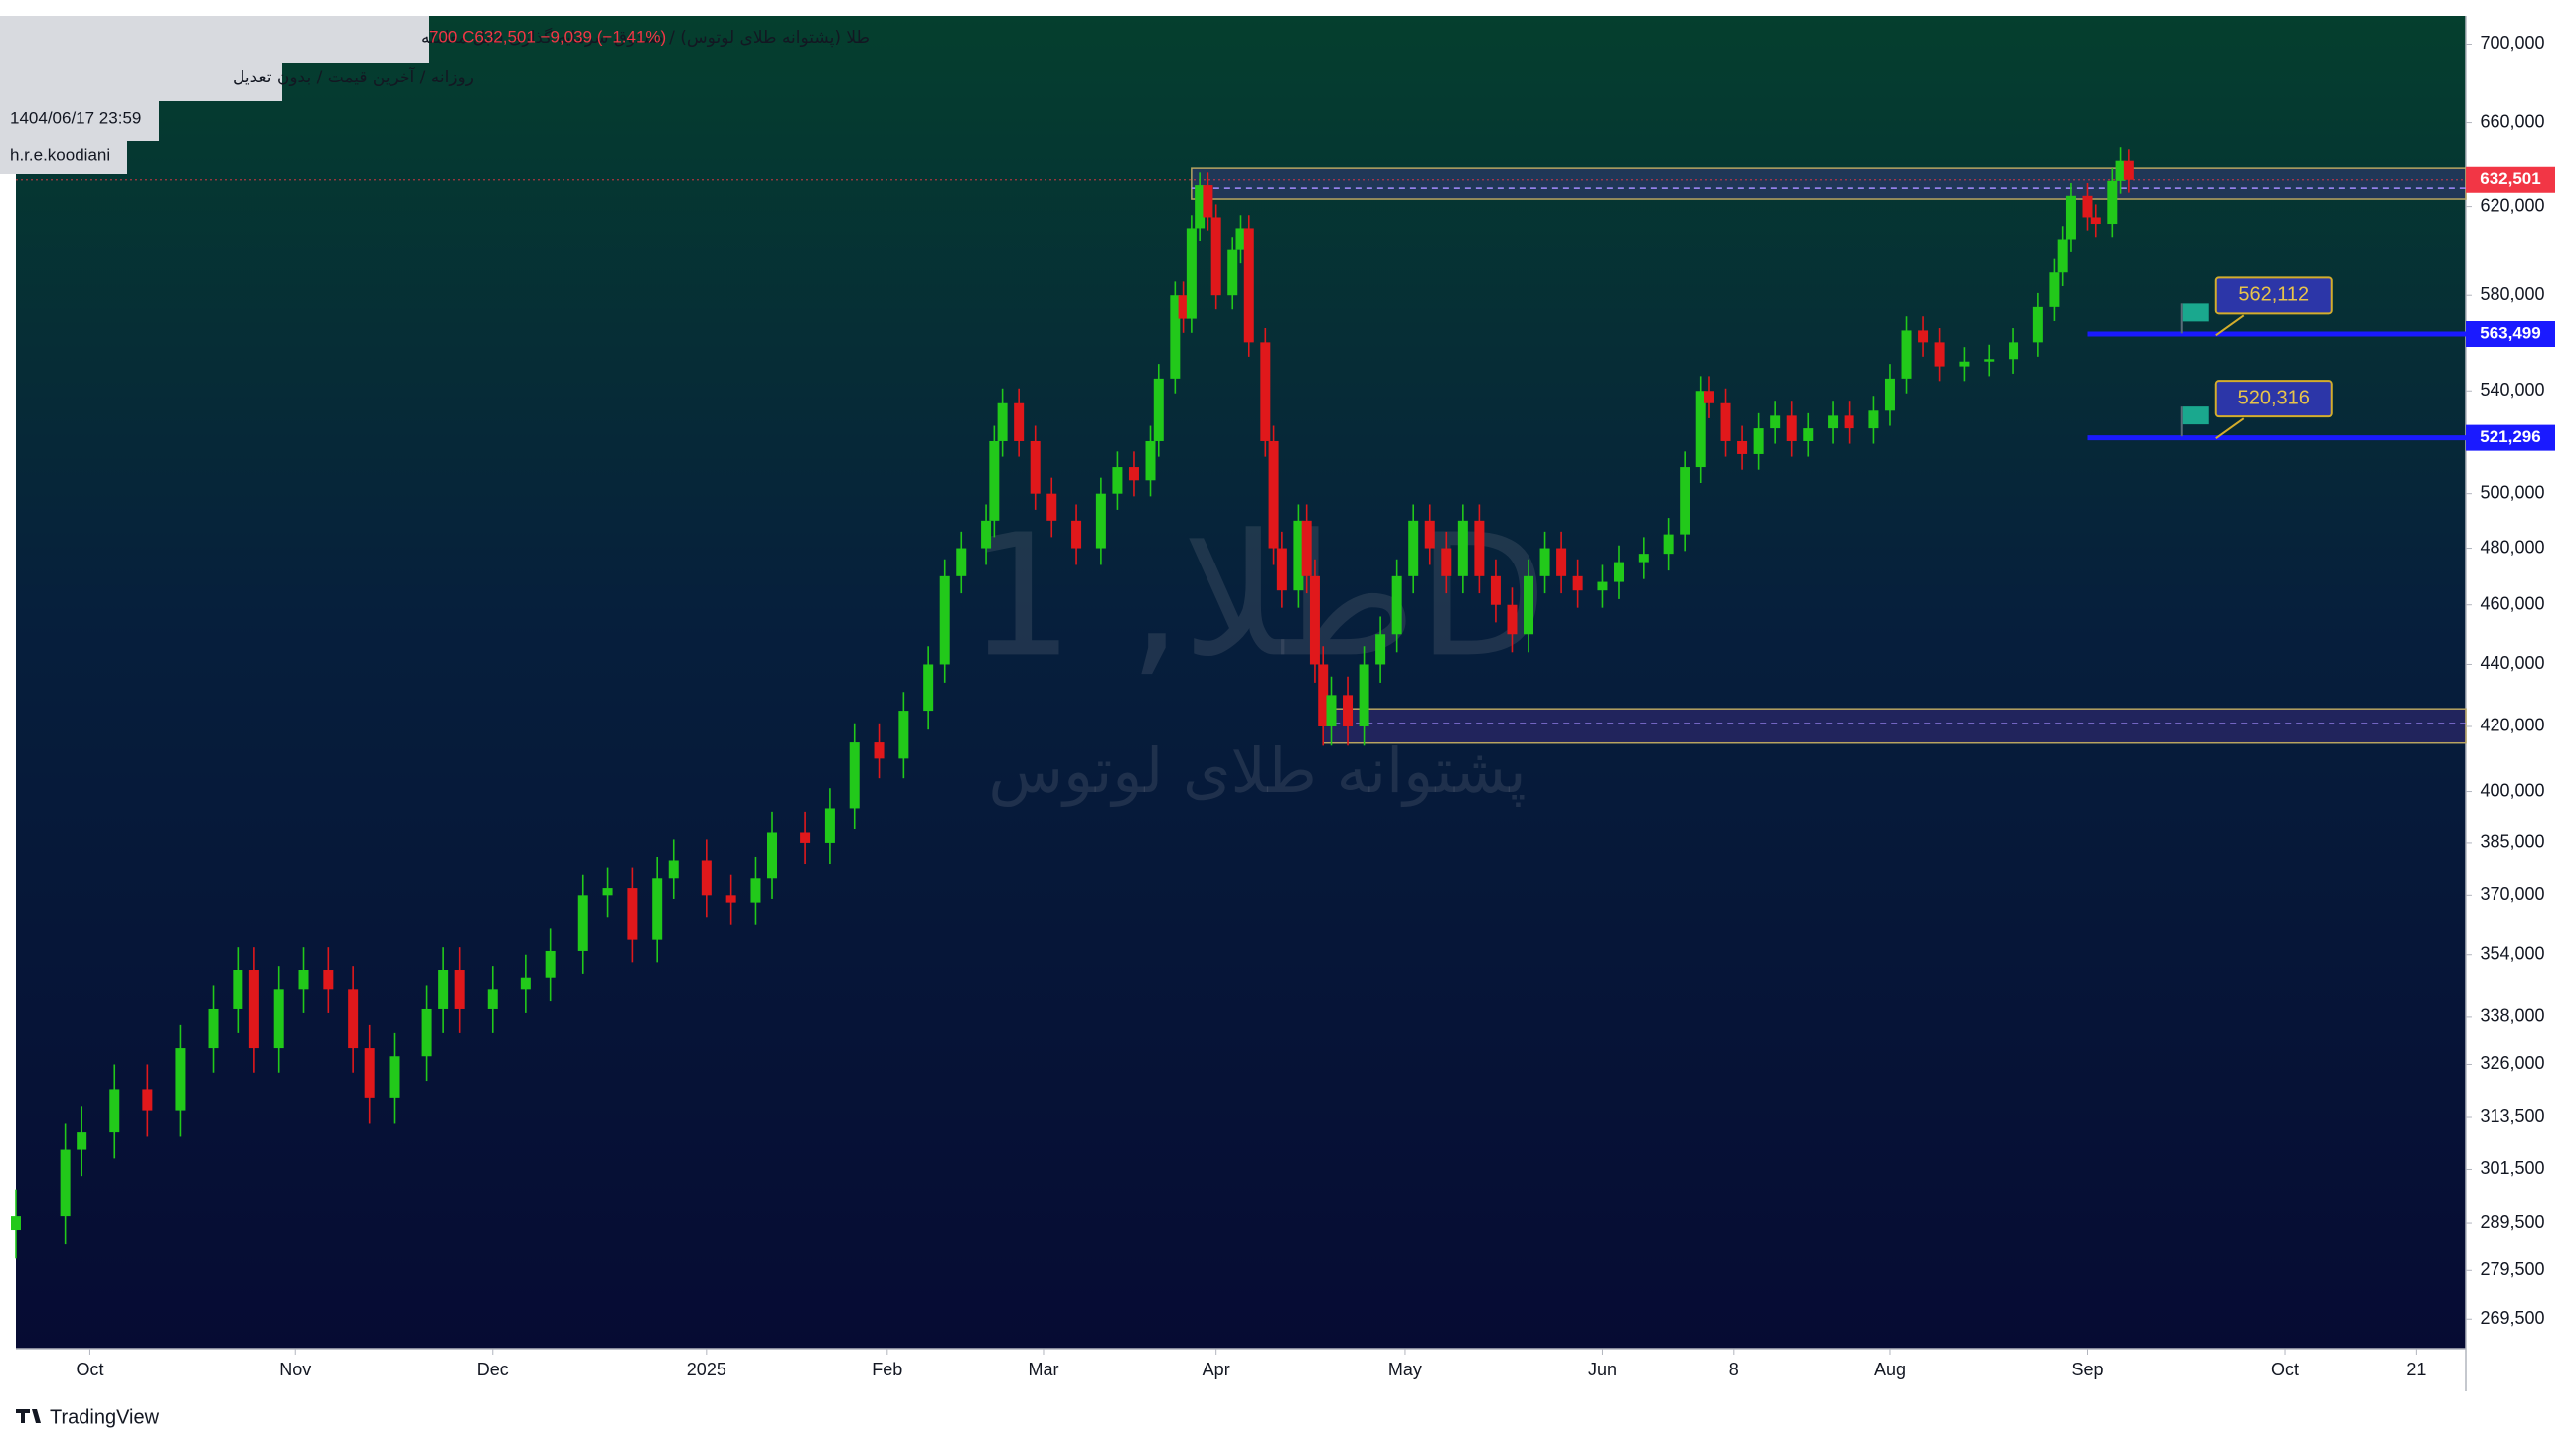 Image resolution: width=2576 pixels, height=1448 pixels. What do you see at coordinates (2512, 43) in the screenshot?
I see `y-tick-label: 700,000` at bounding box center [2512, 43].